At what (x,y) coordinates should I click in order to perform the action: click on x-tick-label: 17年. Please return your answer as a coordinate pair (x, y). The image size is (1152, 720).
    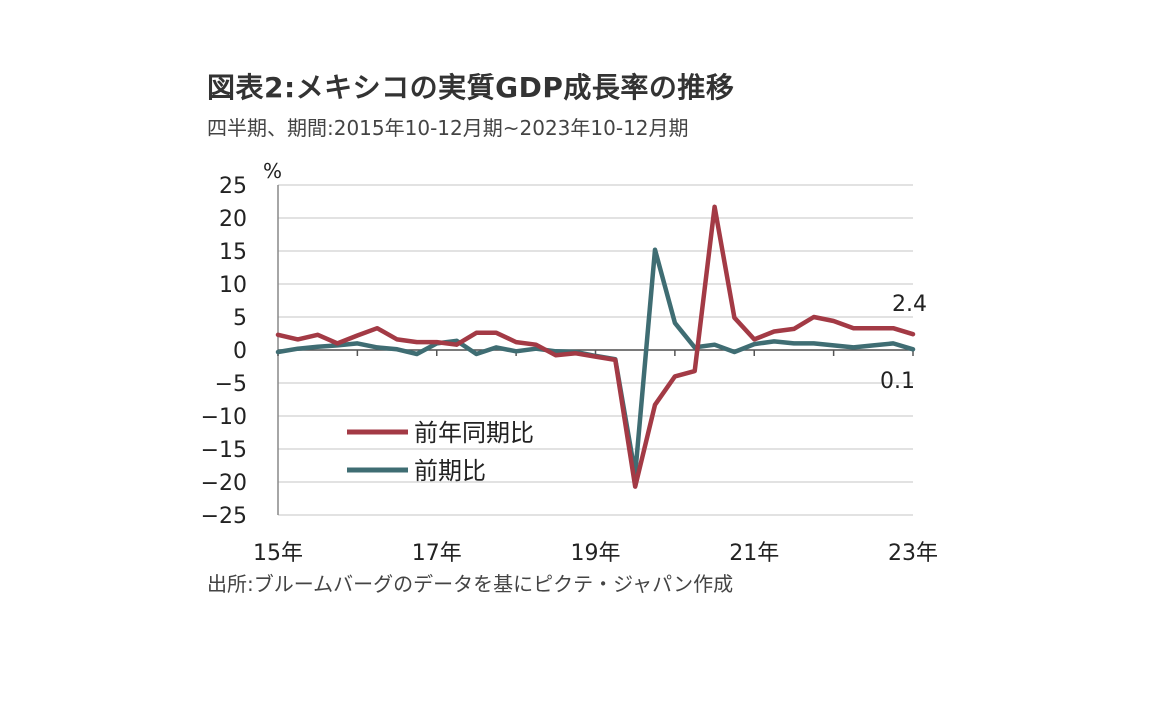
    Looking at the image, I should click on (437, 553).